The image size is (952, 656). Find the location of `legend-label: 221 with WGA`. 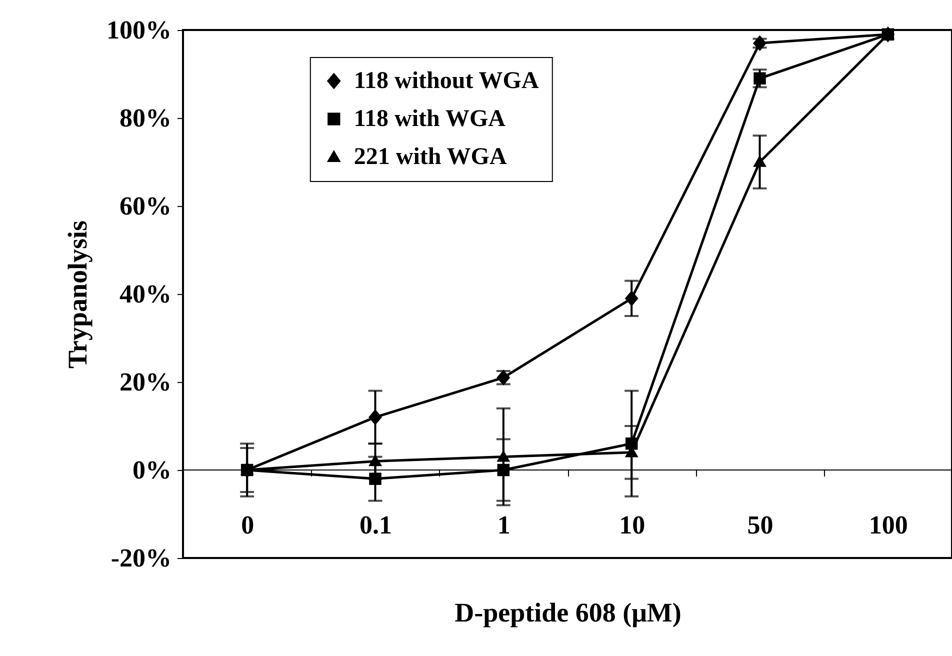

legend-label: 221 with WGA is located at coordinates (431, 157).